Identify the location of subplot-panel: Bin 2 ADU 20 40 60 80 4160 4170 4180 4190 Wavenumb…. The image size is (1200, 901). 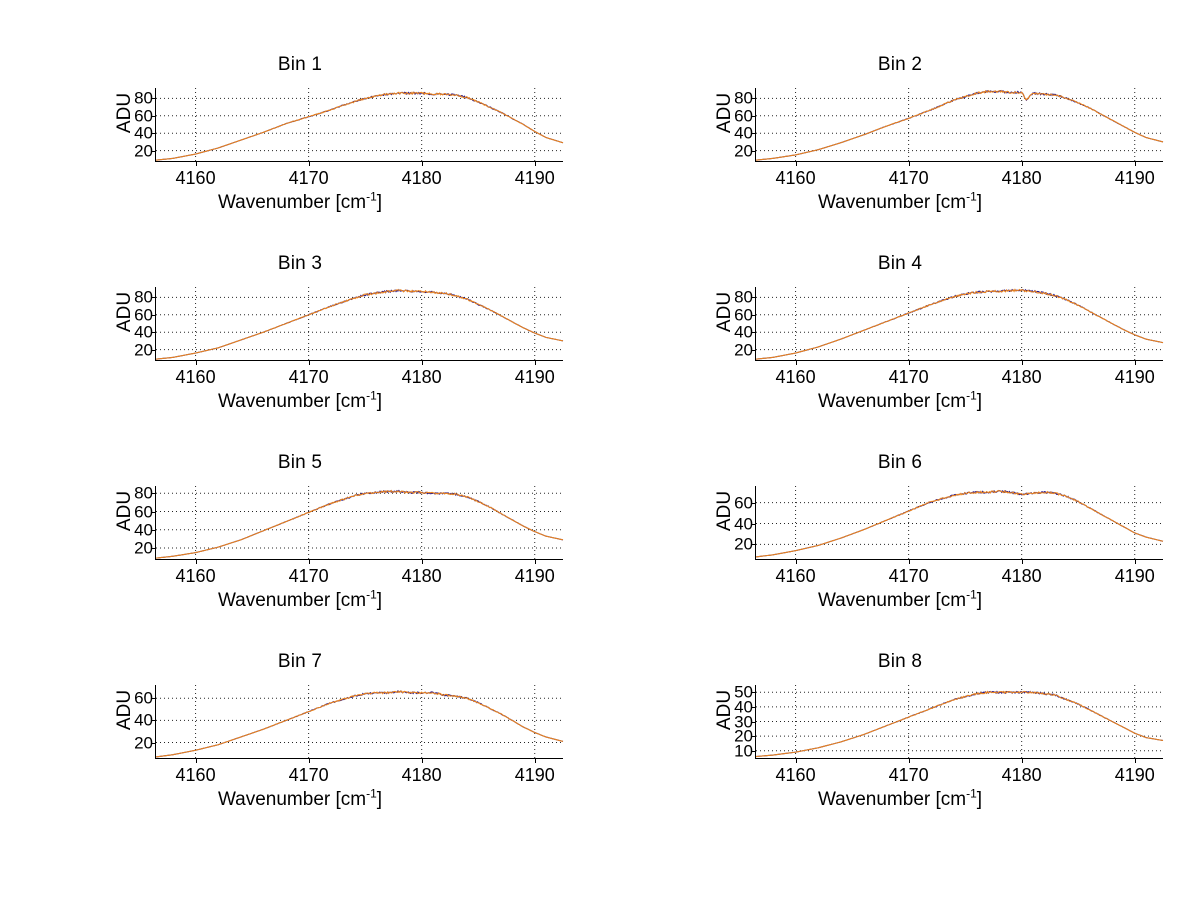
(900, 140).